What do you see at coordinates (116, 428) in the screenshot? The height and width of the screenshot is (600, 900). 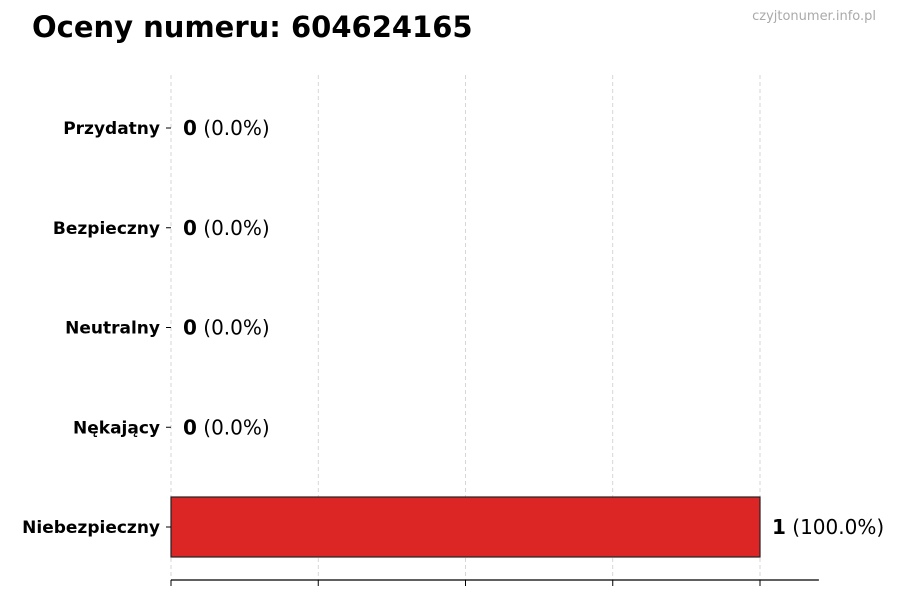 I see `category-label: Nękający` at bounding box center [116, 428].